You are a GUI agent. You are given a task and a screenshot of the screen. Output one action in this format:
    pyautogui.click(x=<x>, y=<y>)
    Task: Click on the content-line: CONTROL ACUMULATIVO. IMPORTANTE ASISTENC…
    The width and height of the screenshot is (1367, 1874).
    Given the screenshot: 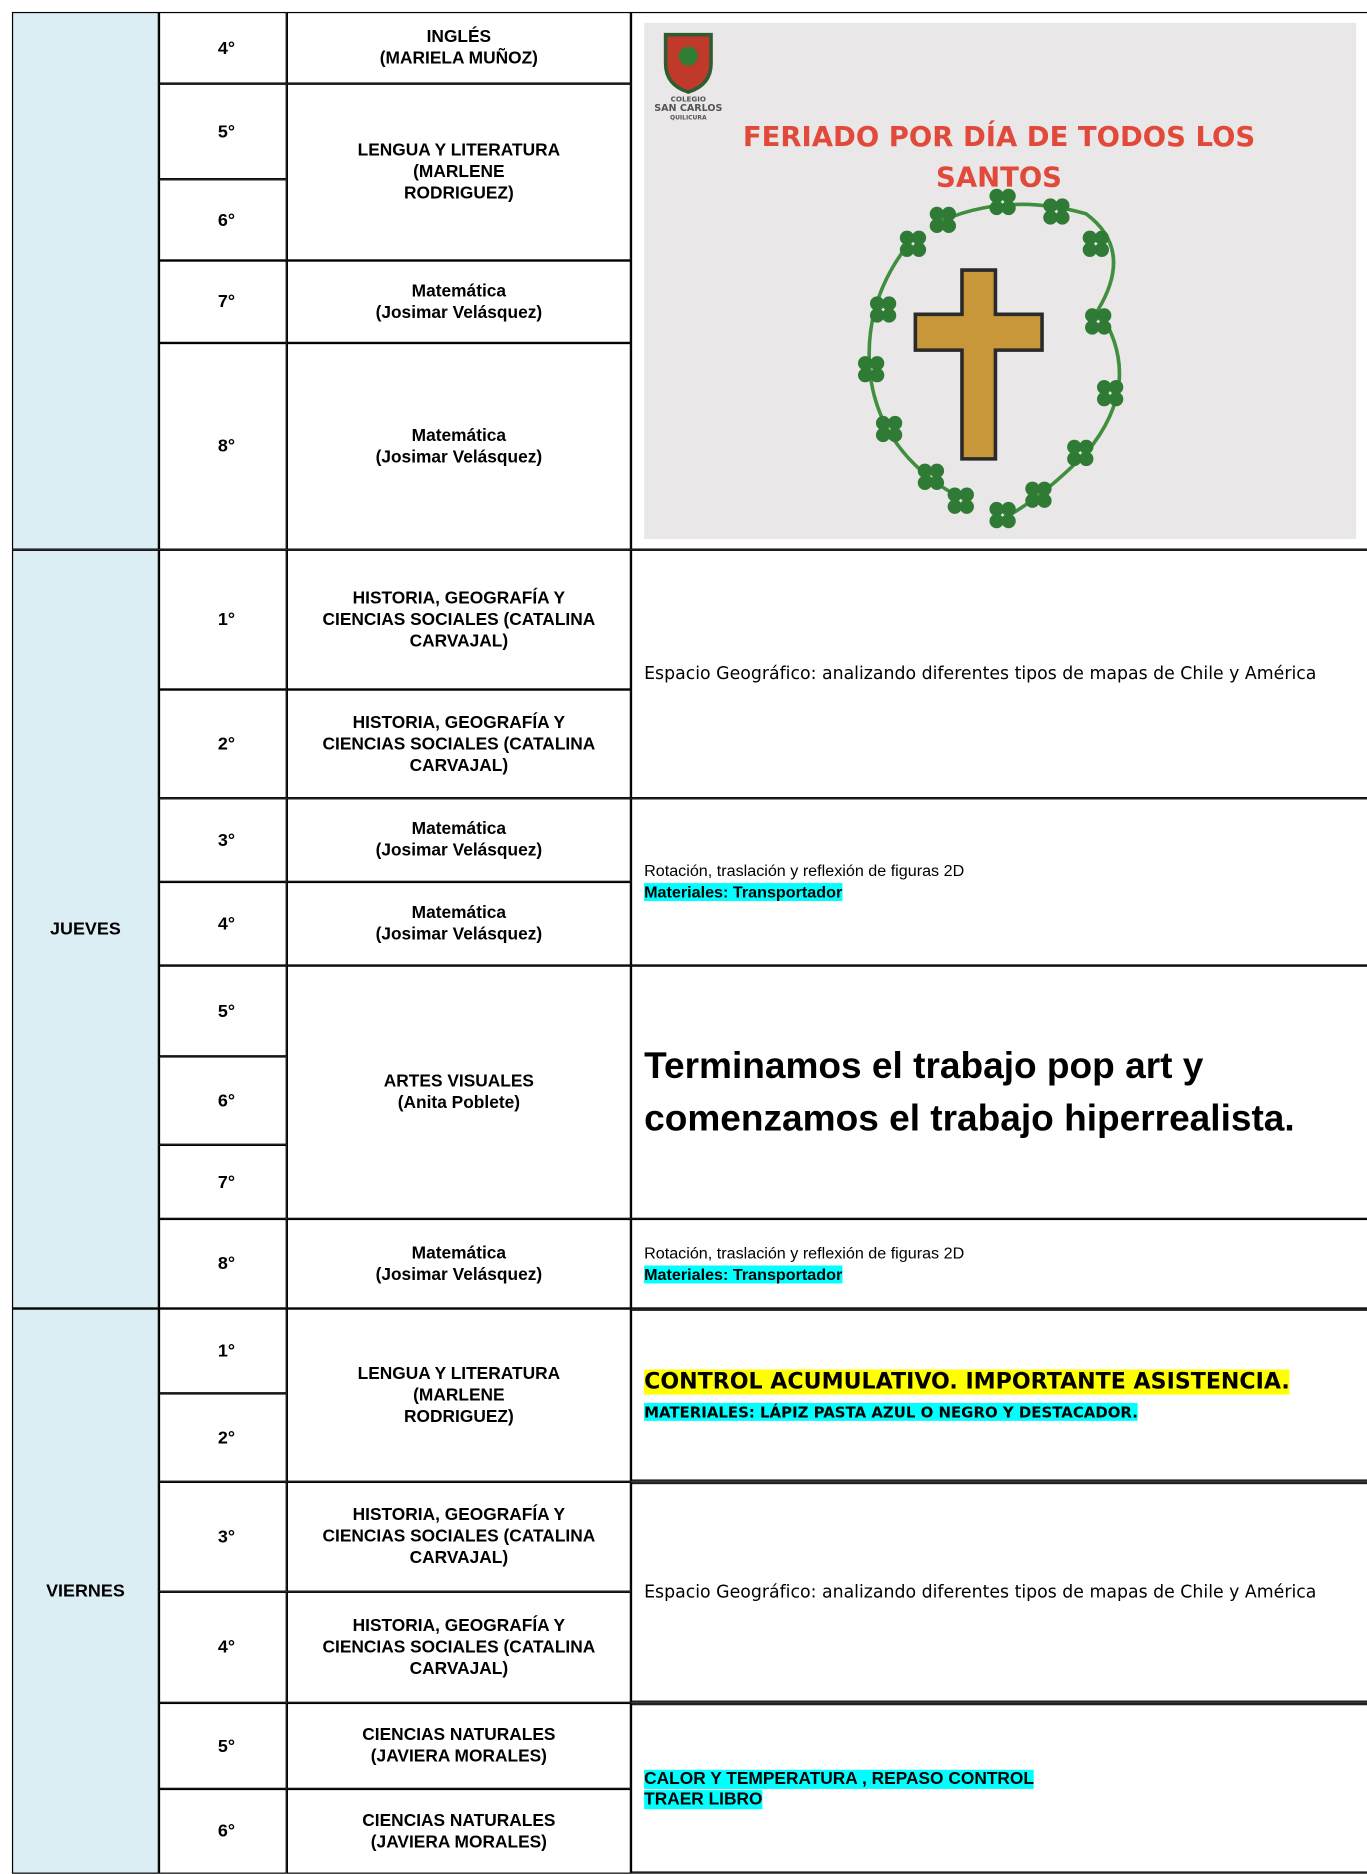 What is the action you would take?
    pyautogui.click(x=1005, y=1381)
    